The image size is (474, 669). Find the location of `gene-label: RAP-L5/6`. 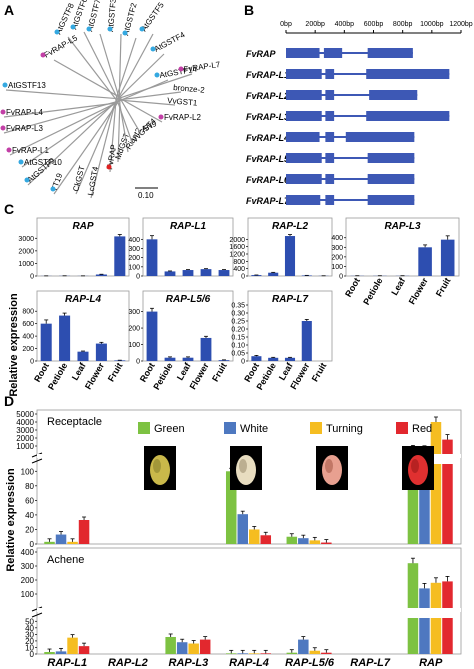

gene-label: RAP-L5/6 is located at coordinates (310, 663).